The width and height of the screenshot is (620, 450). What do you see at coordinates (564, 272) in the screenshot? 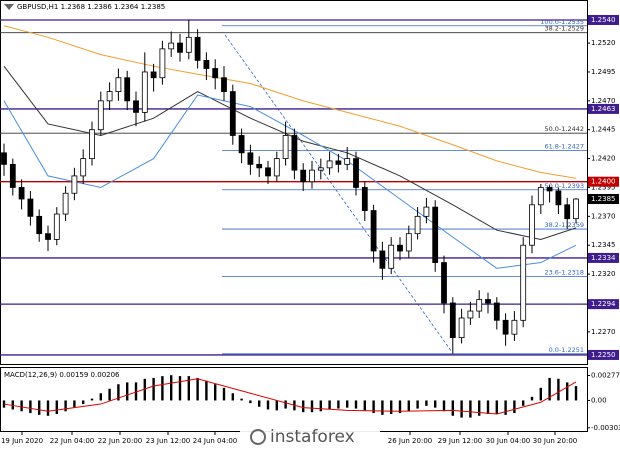
I see `fib-label: 23.6-1.2318` at bounding box center [564, 272].